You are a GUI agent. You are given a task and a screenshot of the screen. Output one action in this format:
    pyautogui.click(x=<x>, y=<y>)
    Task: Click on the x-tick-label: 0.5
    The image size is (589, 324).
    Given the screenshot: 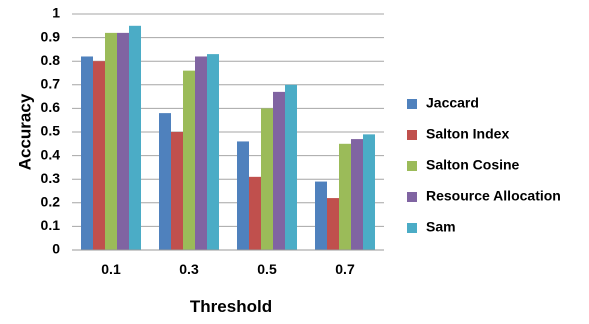 What is the action you would take?
    pyautogui.click(x=267, y=269)
    